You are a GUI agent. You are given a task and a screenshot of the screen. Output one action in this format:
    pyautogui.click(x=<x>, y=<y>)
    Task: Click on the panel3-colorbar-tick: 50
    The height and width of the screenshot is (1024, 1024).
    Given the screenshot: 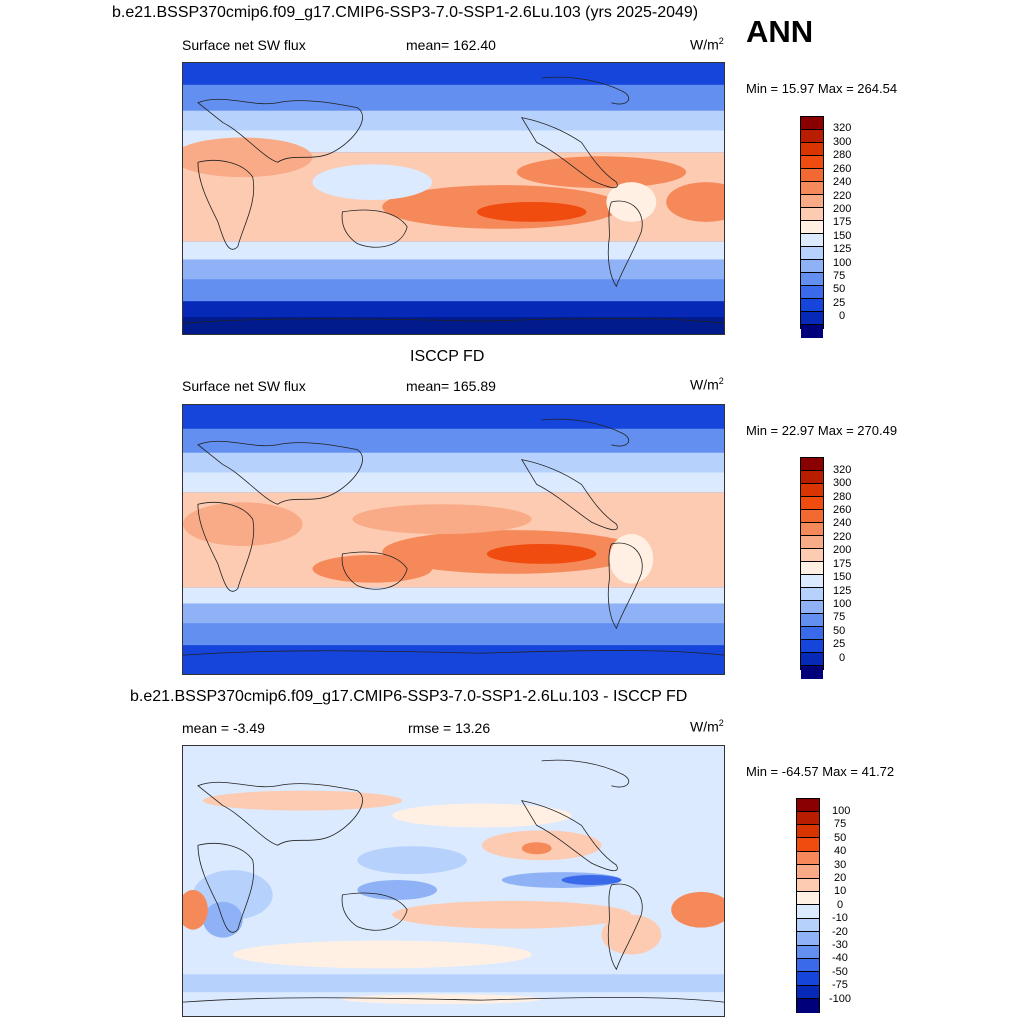 What is the action you would take?
    pyautogui.click(x=840, y=838)
    